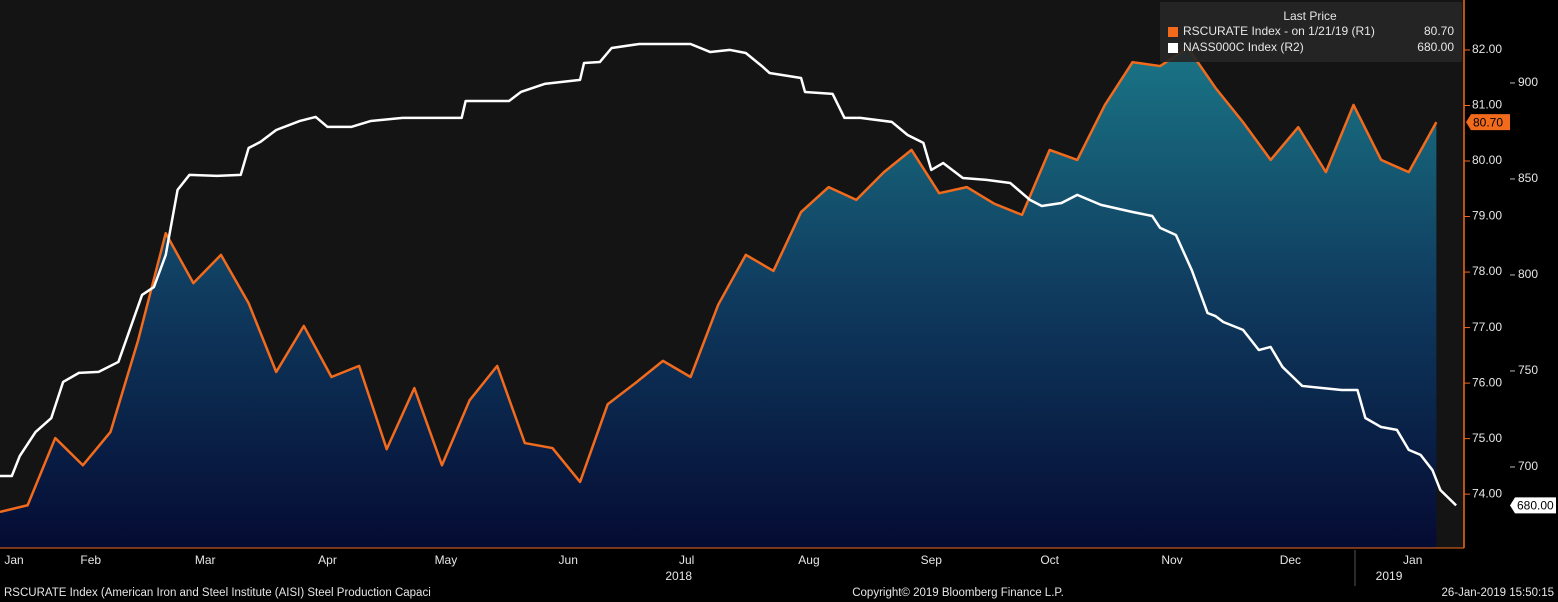  I want to click on legend-label: NASS000C Index (R2), so click(1243, 47).